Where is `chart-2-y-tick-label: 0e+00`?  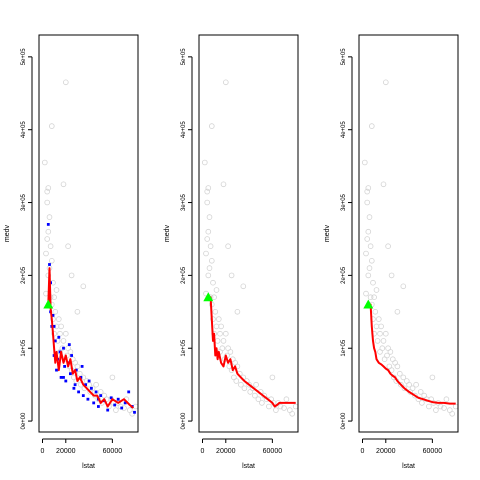
chart-2-y-tick-label: 0e+00 is located at coordinates (184, 421).